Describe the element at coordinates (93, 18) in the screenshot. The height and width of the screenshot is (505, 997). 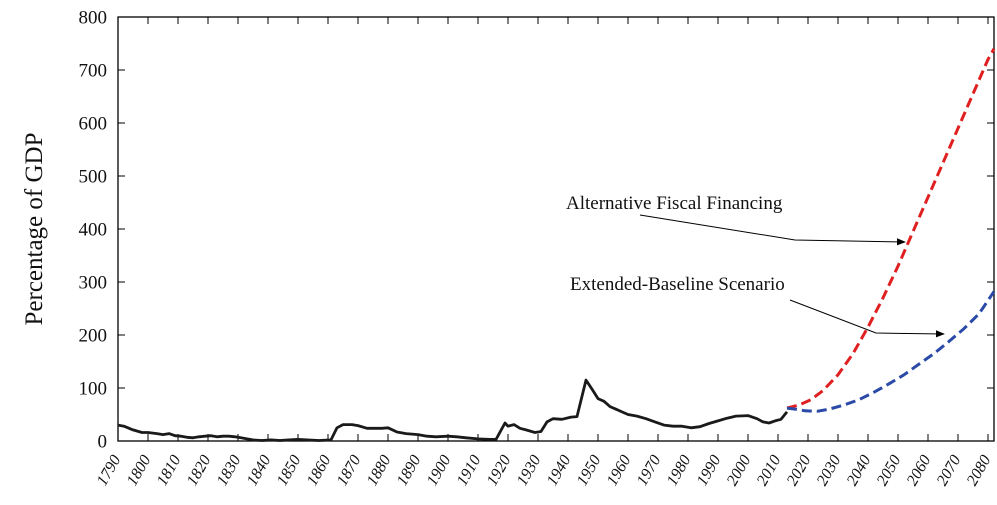
I see `y-tick-label: 800` at that location.